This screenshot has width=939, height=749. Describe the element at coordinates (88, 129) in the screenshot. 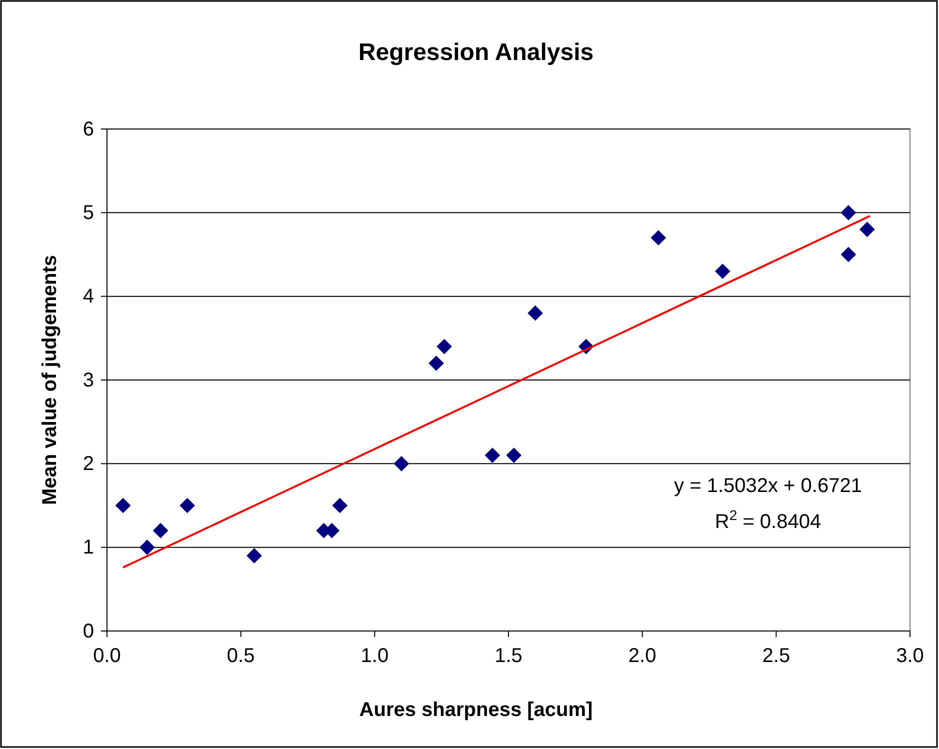

I see `y-tick-label: 6` at that location.